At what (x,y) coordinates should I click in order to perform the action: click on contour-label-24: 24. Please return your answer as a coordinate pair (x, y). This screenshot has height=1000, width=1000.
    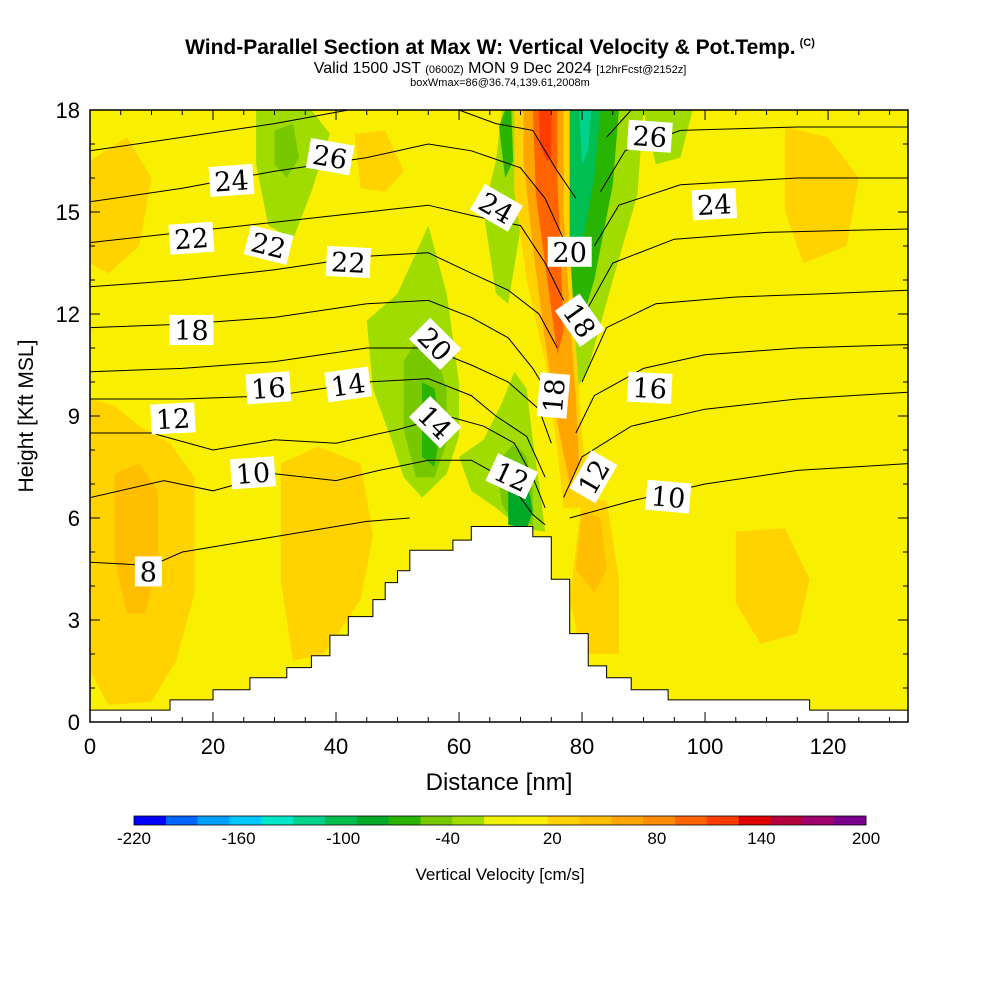
    Looking at the image, I should click on (231, 181).